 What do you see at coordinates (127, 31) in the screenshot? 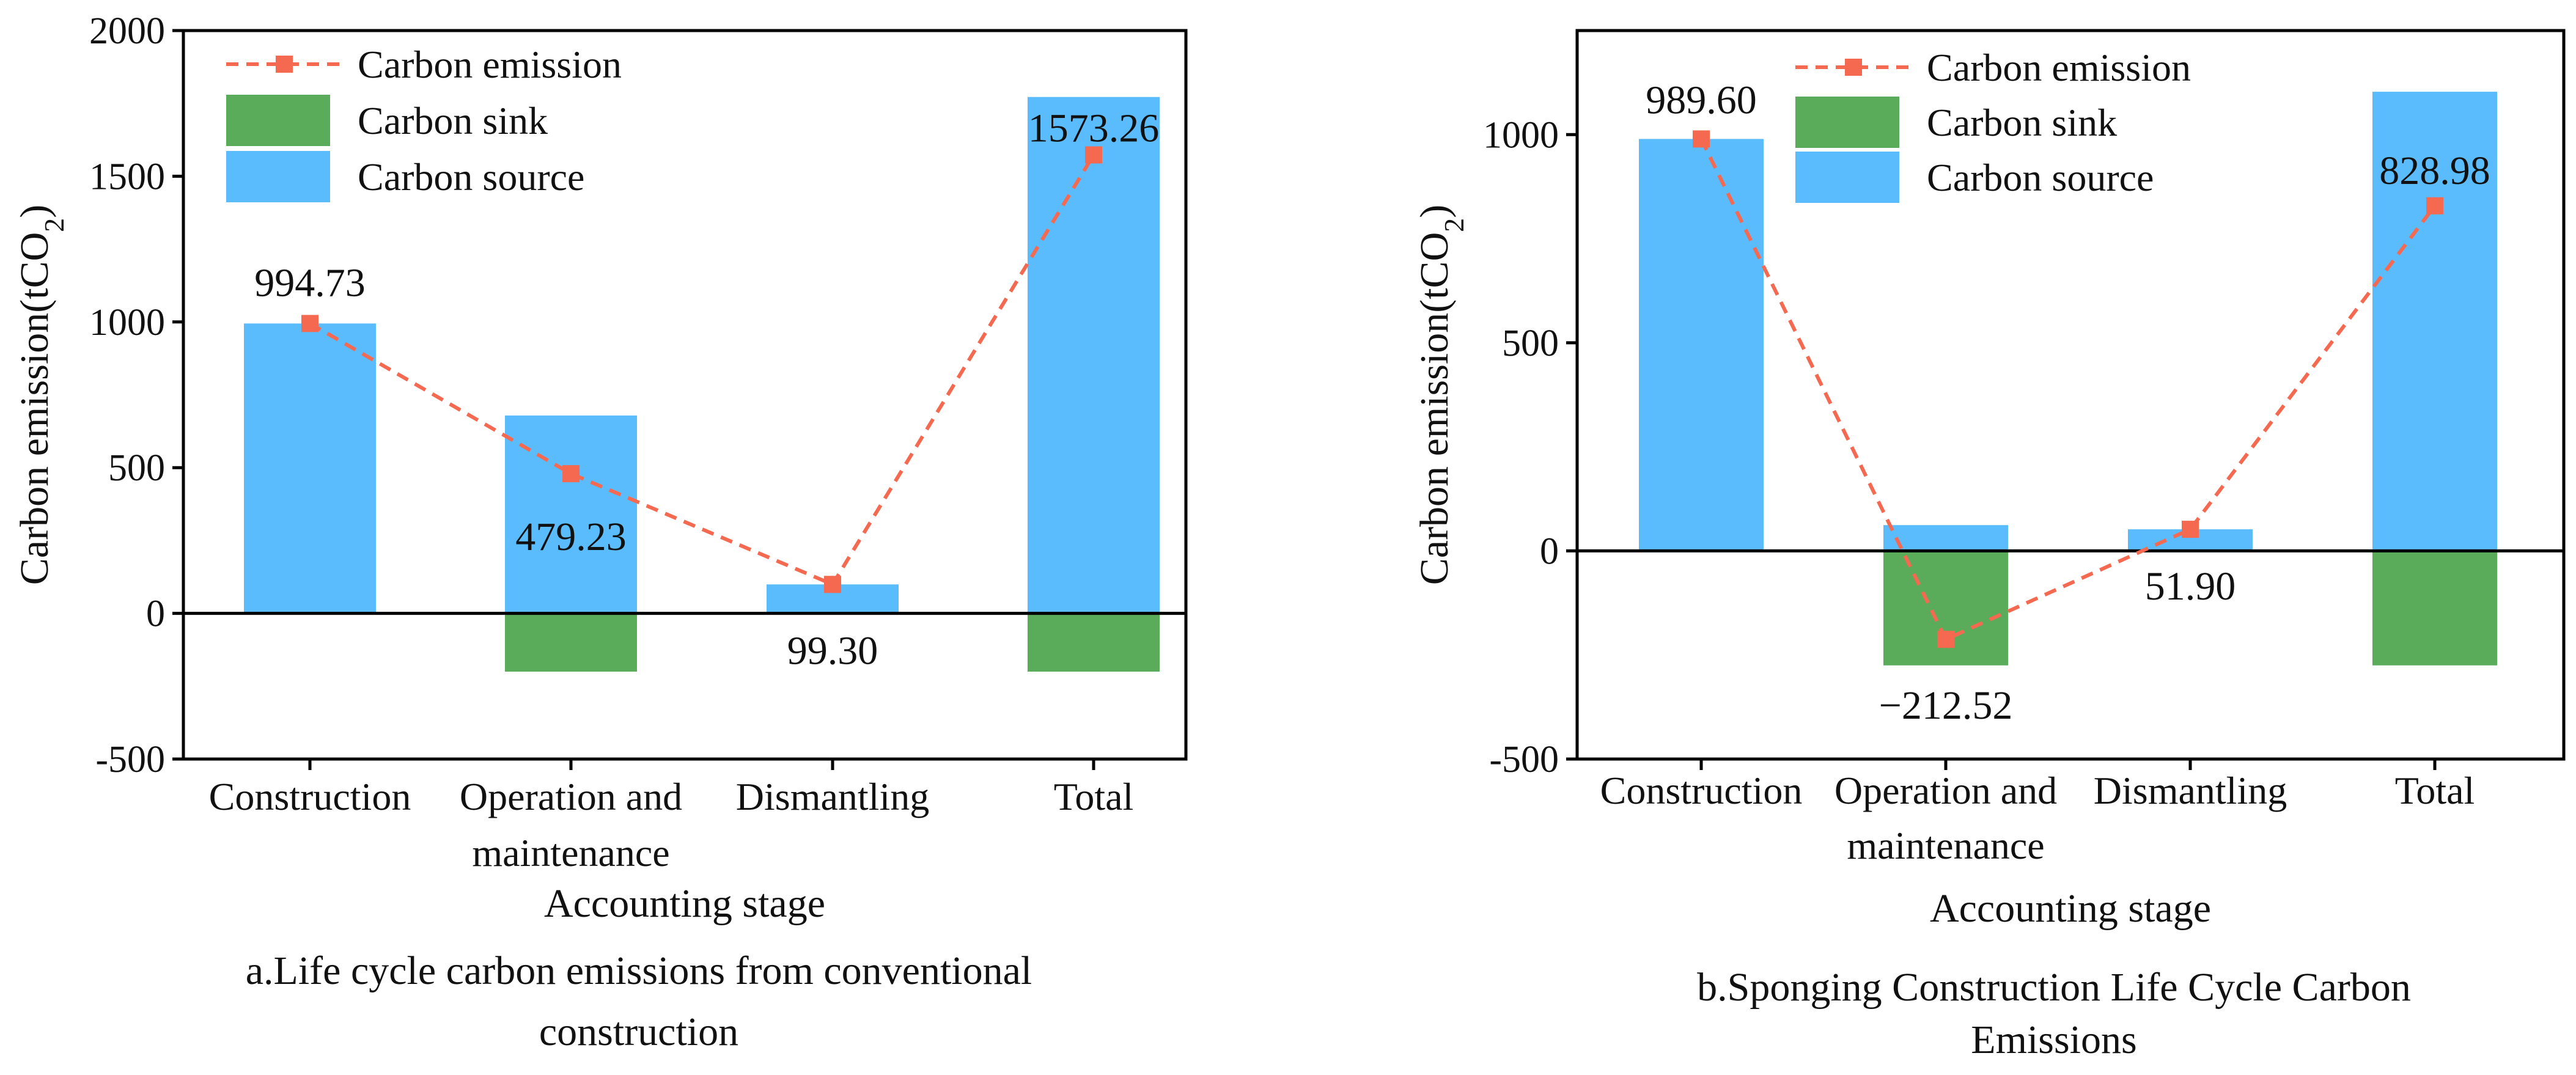
I see `y-tick-label: 2000` at bounding box center [127, 31].